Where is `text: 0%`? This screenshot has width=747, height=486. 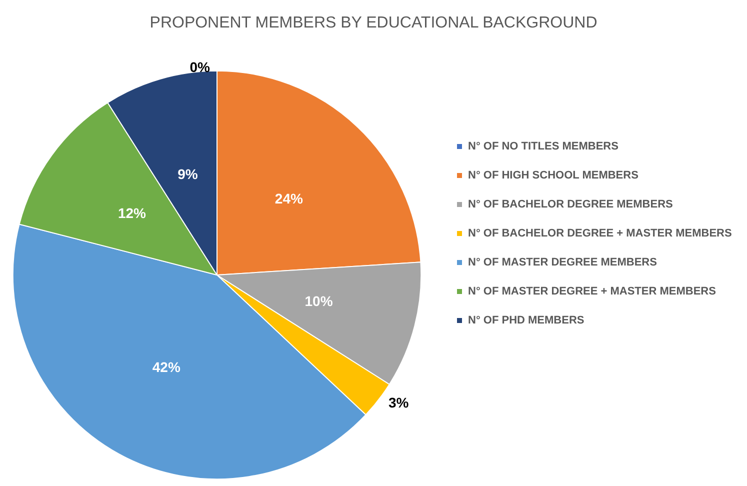 text: 0% is located at coordinates (200, 66).